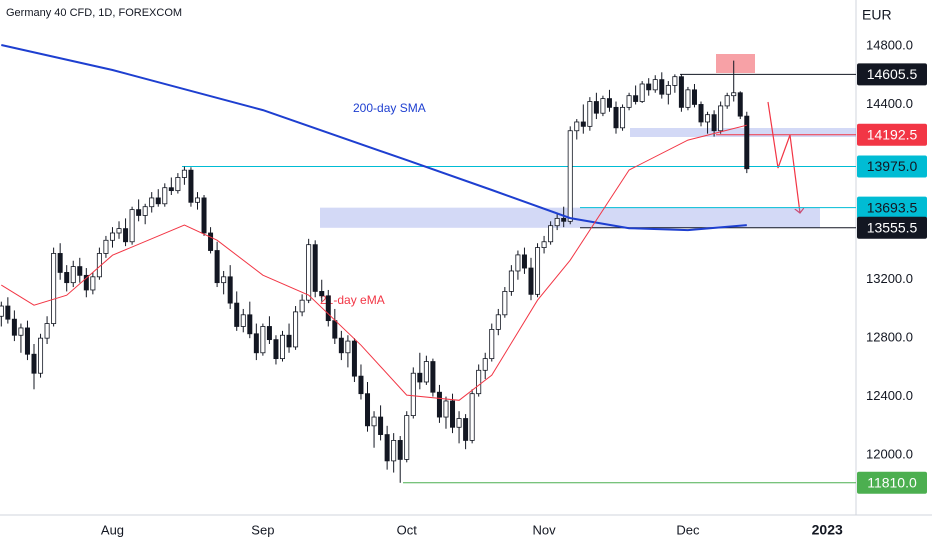  What do you see at coordinates (889, 395) in the screenshot?
I see `y-tick-label: 12400.0` at bounding box center [889, 395].